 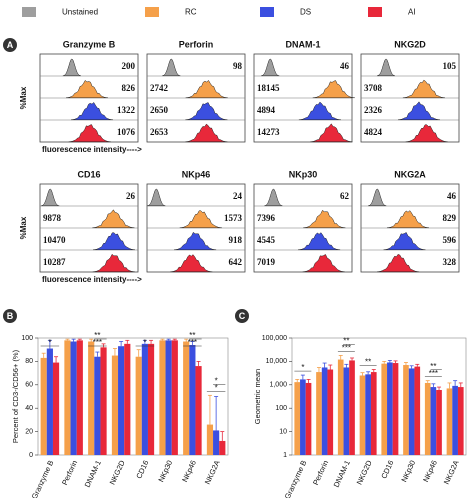 I want to click on y-axis-label: Percent of CD3-/CD56+ (%), so click(x=15, y=396).